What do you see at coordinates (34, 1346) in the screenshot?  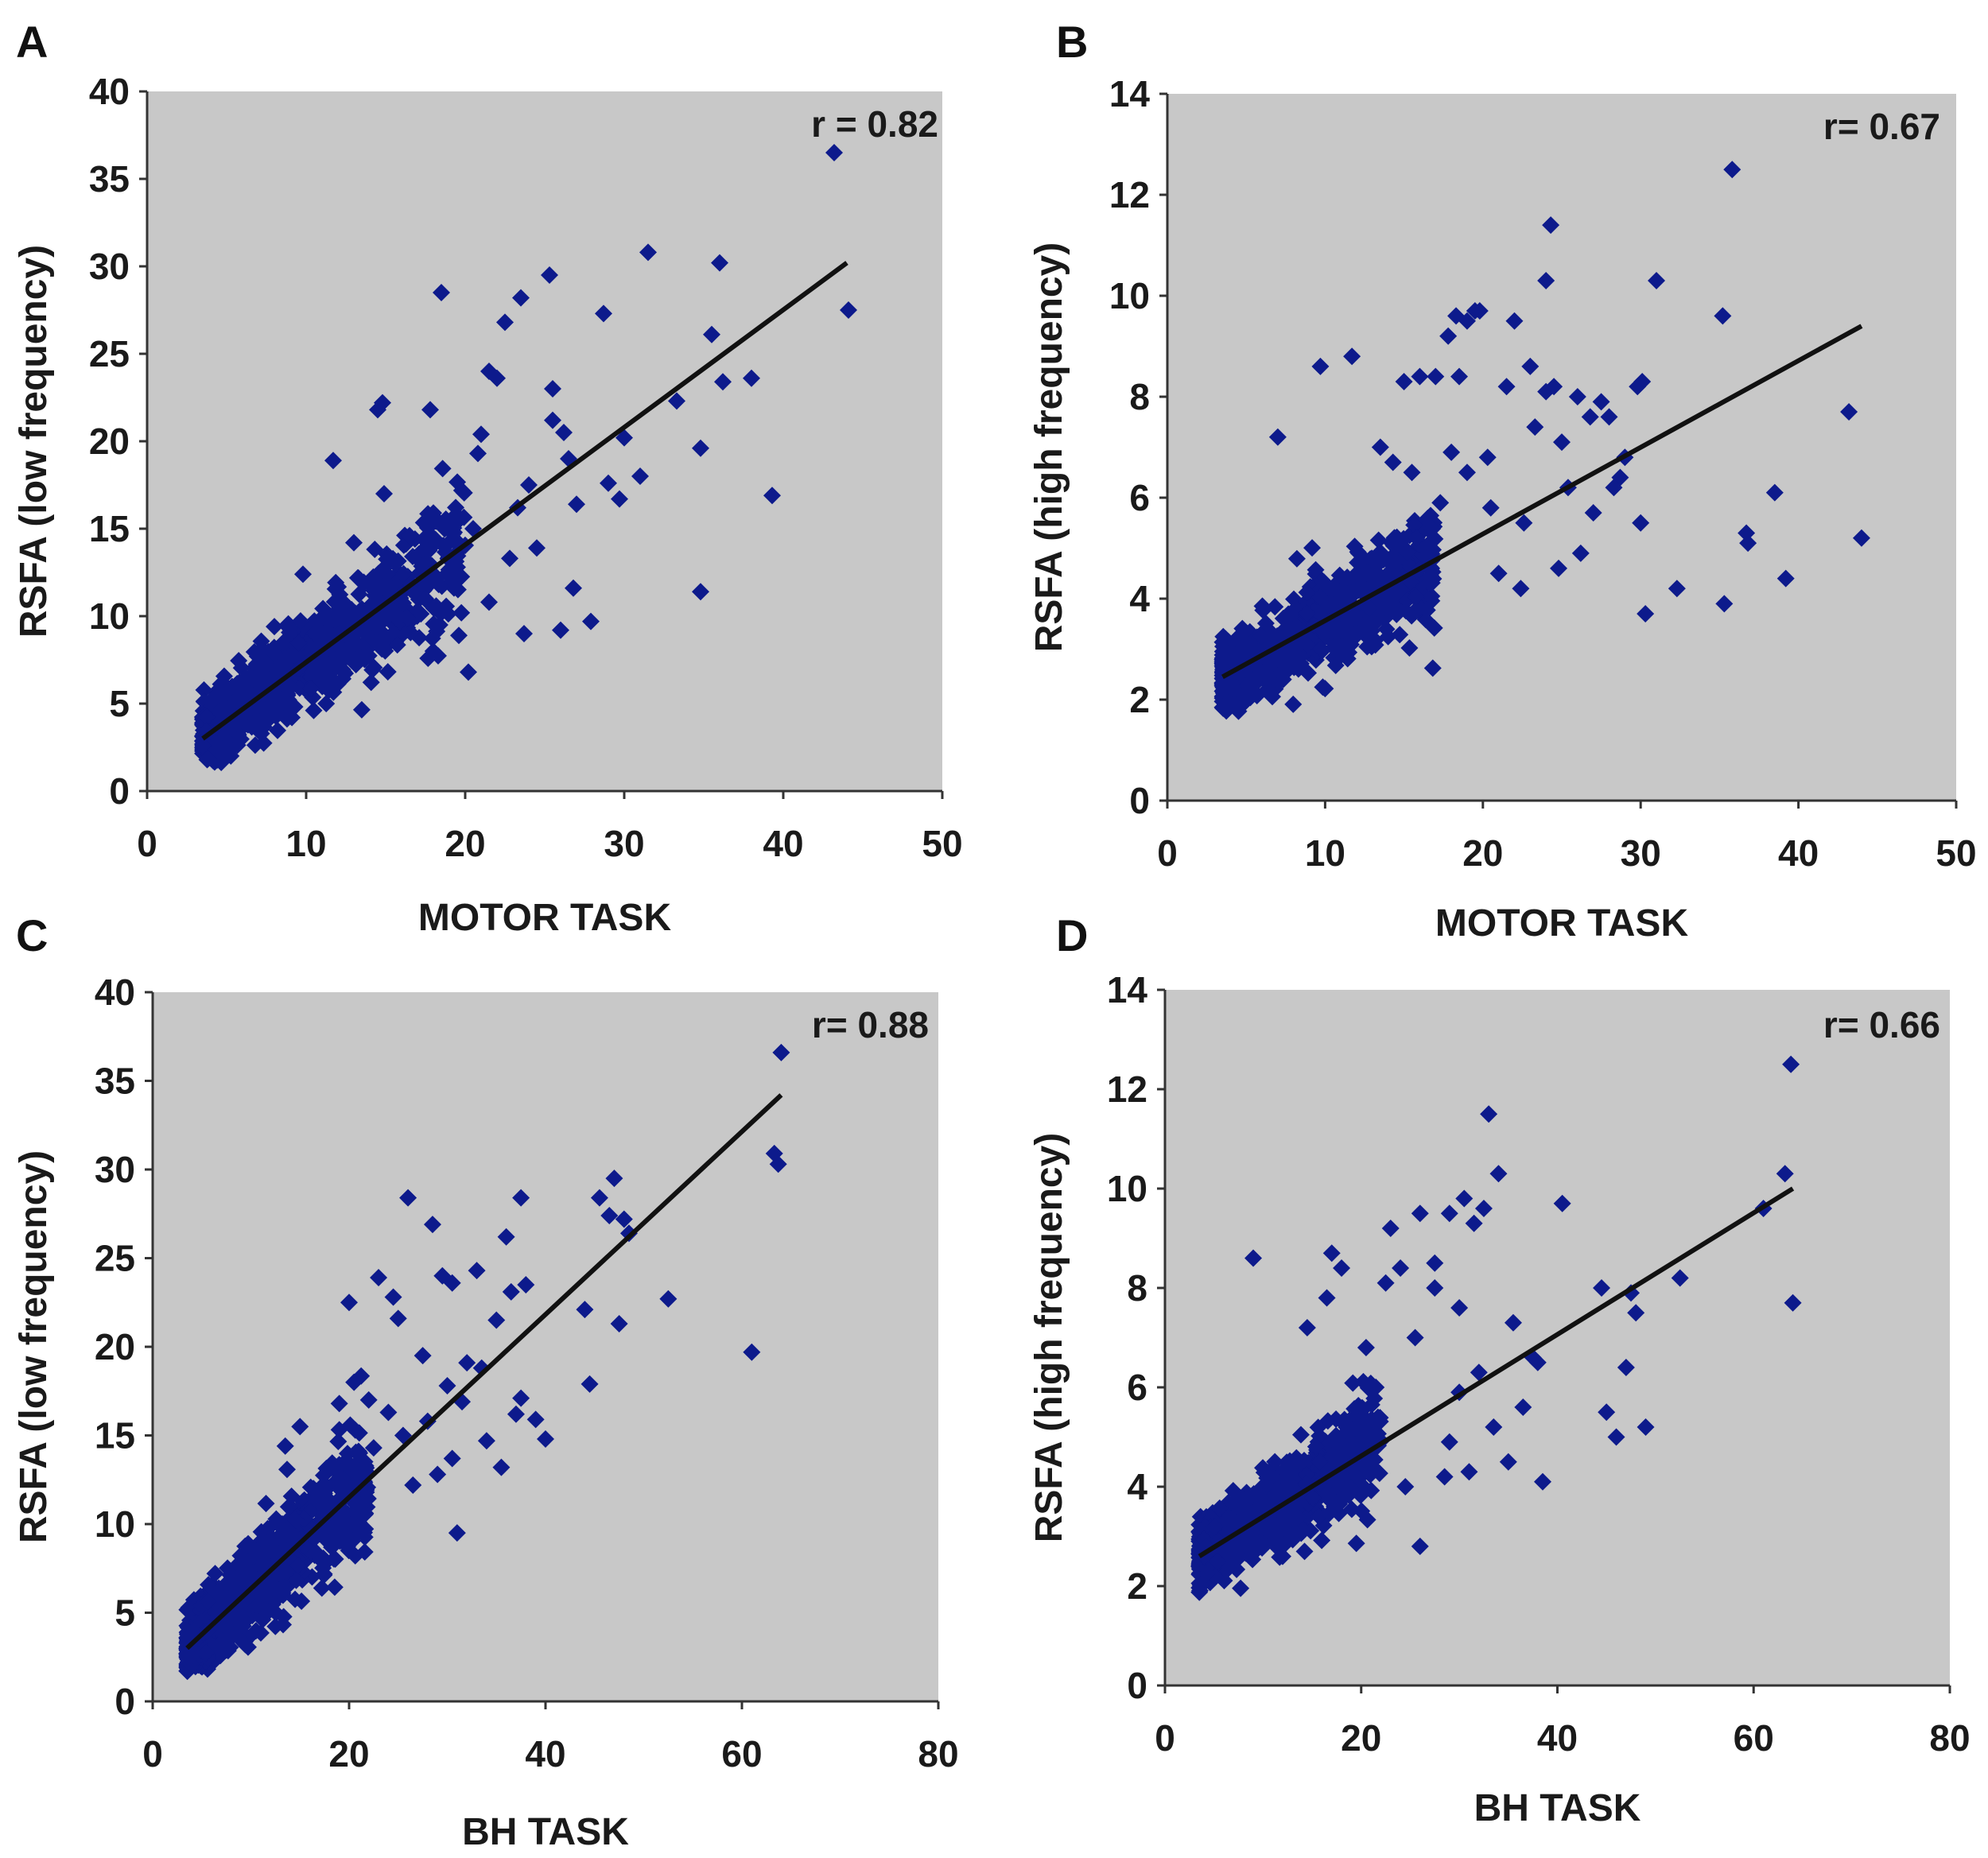 I see `y-axis-title: RSFA (low frequency)` at bounding box center [34, 1346].